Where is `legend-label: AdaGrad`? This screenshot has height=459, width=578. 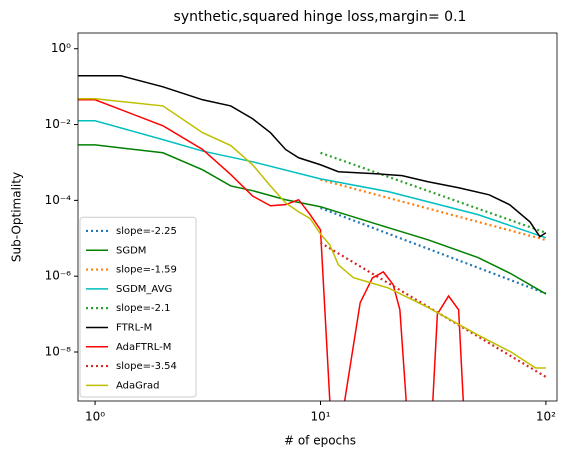
legend-label: AdaGrad is located at coordinates (137, 385).